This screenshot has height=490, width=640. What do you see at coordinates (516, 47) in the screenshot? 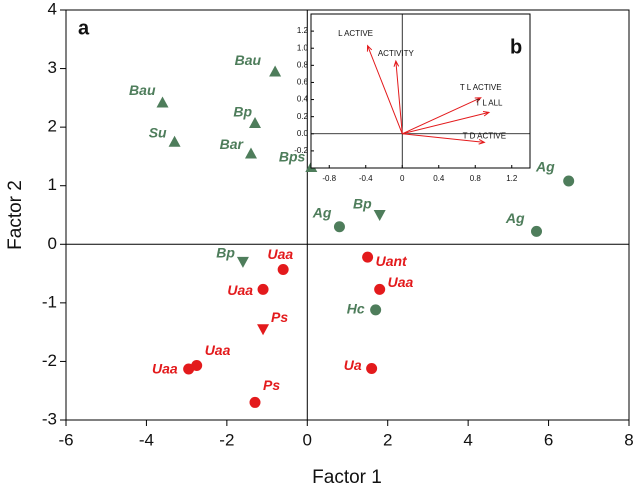
I see `panel-label: b` at bounding box center [516, 47].